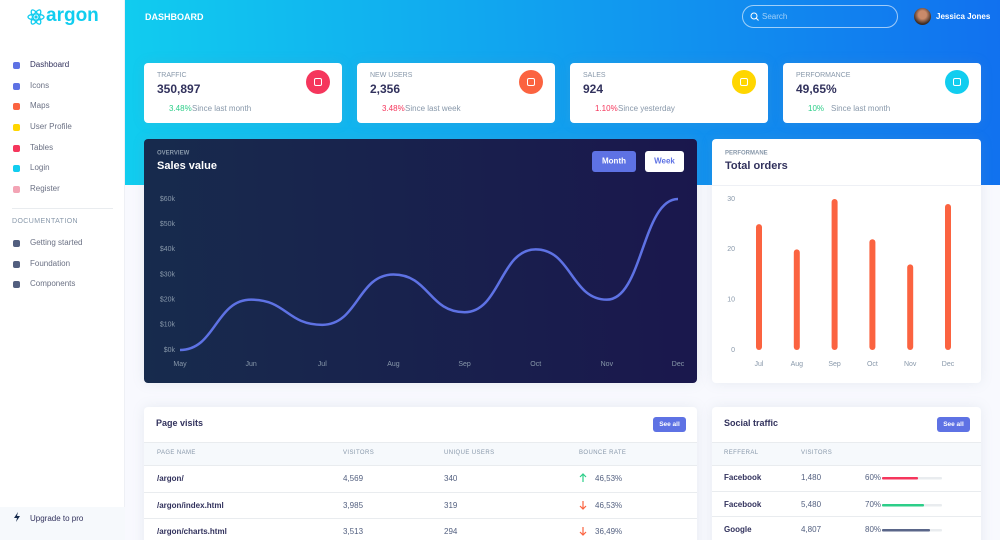 The image size is (1000, 540). I want to click on stat-label: TRAFFIC, so click(172, 75).